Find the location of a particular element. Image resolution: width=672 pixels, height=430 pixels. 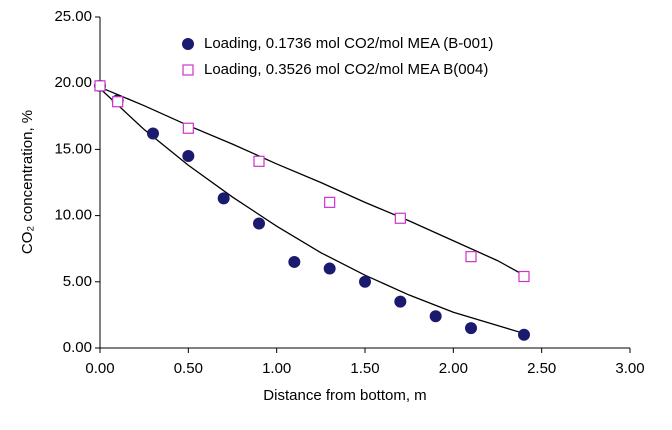

y-tick-label: 0.00 is located at coordinates (77, 347).